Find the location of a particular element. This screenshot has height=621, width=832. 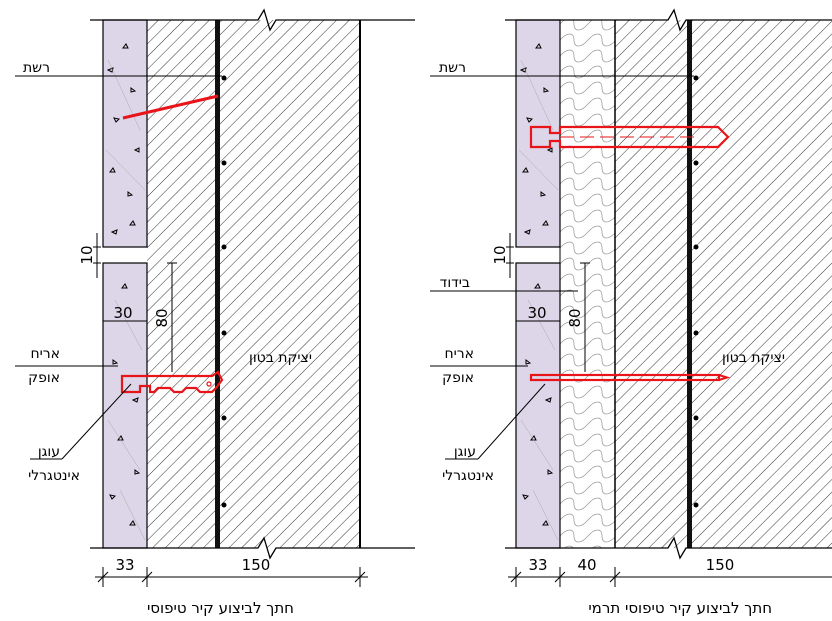

left-tile-aggregate is located at coordinates (123, 284).